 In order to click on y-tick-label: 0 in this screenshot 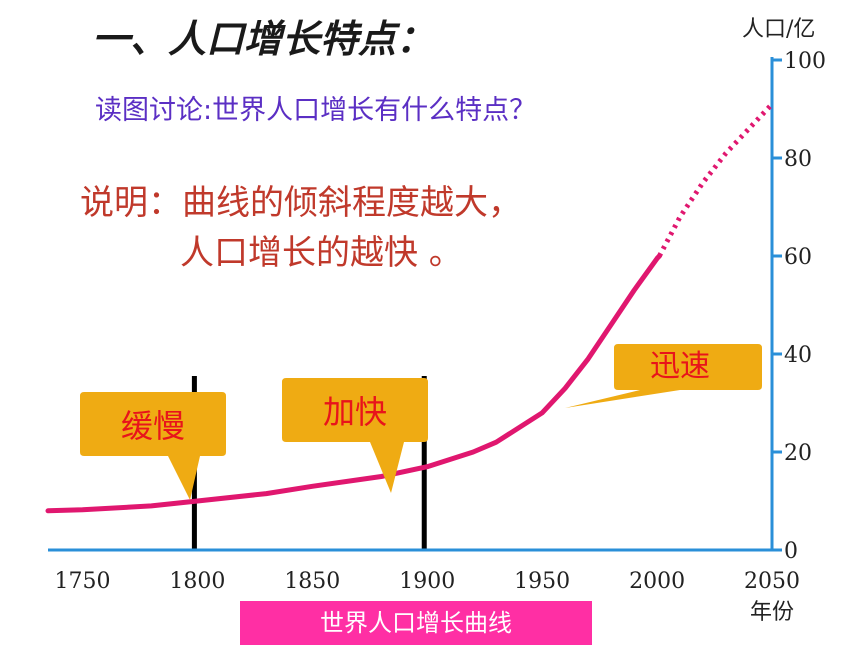, I will do `click(791, 551)`.